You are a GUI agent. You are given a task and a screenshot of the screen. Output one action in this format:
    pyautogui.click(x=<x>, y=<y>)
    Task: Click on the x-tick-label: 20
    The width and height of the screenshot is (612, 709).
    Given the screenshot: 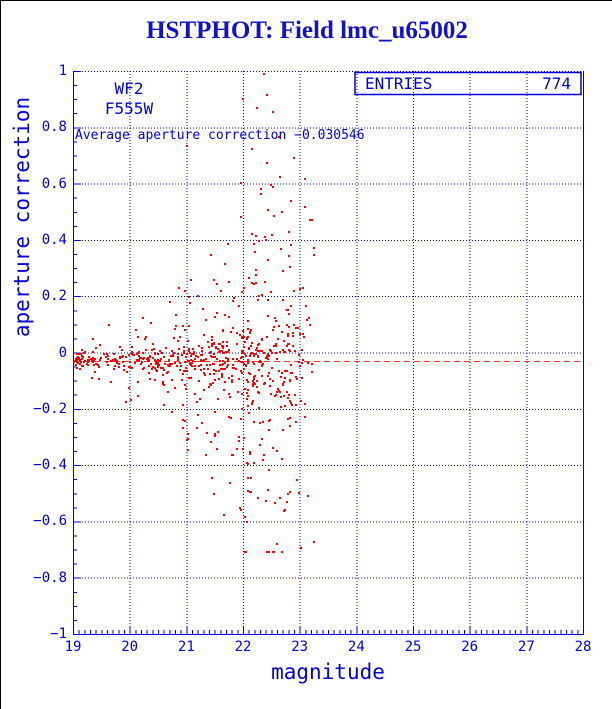 What is the action you would take?
    pyautogui.click(x=130, y=647)
    